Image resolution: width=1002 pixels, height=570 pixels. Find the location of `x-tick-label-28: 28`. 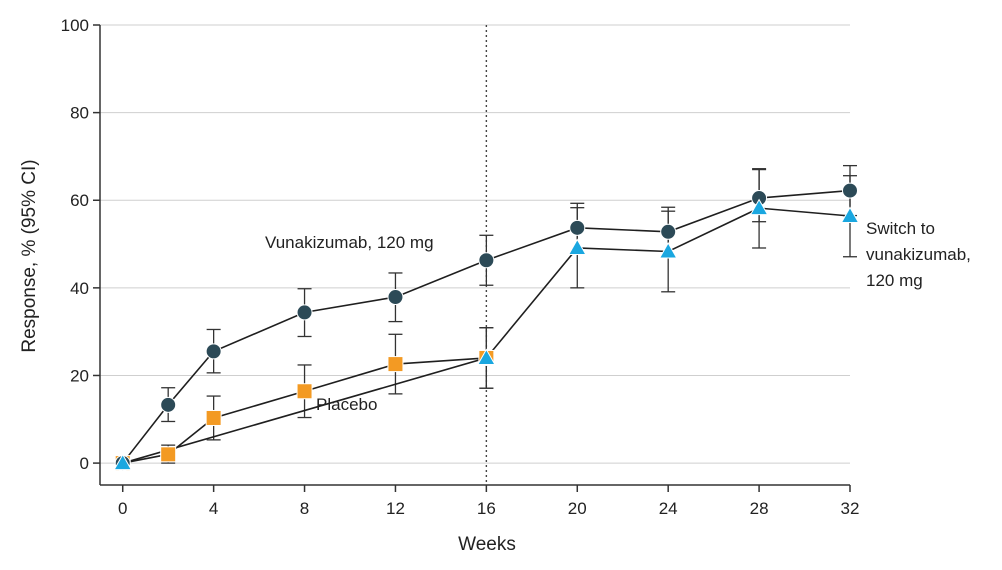

x-tick-label-28: 28 is located at coordinates (759, 508).